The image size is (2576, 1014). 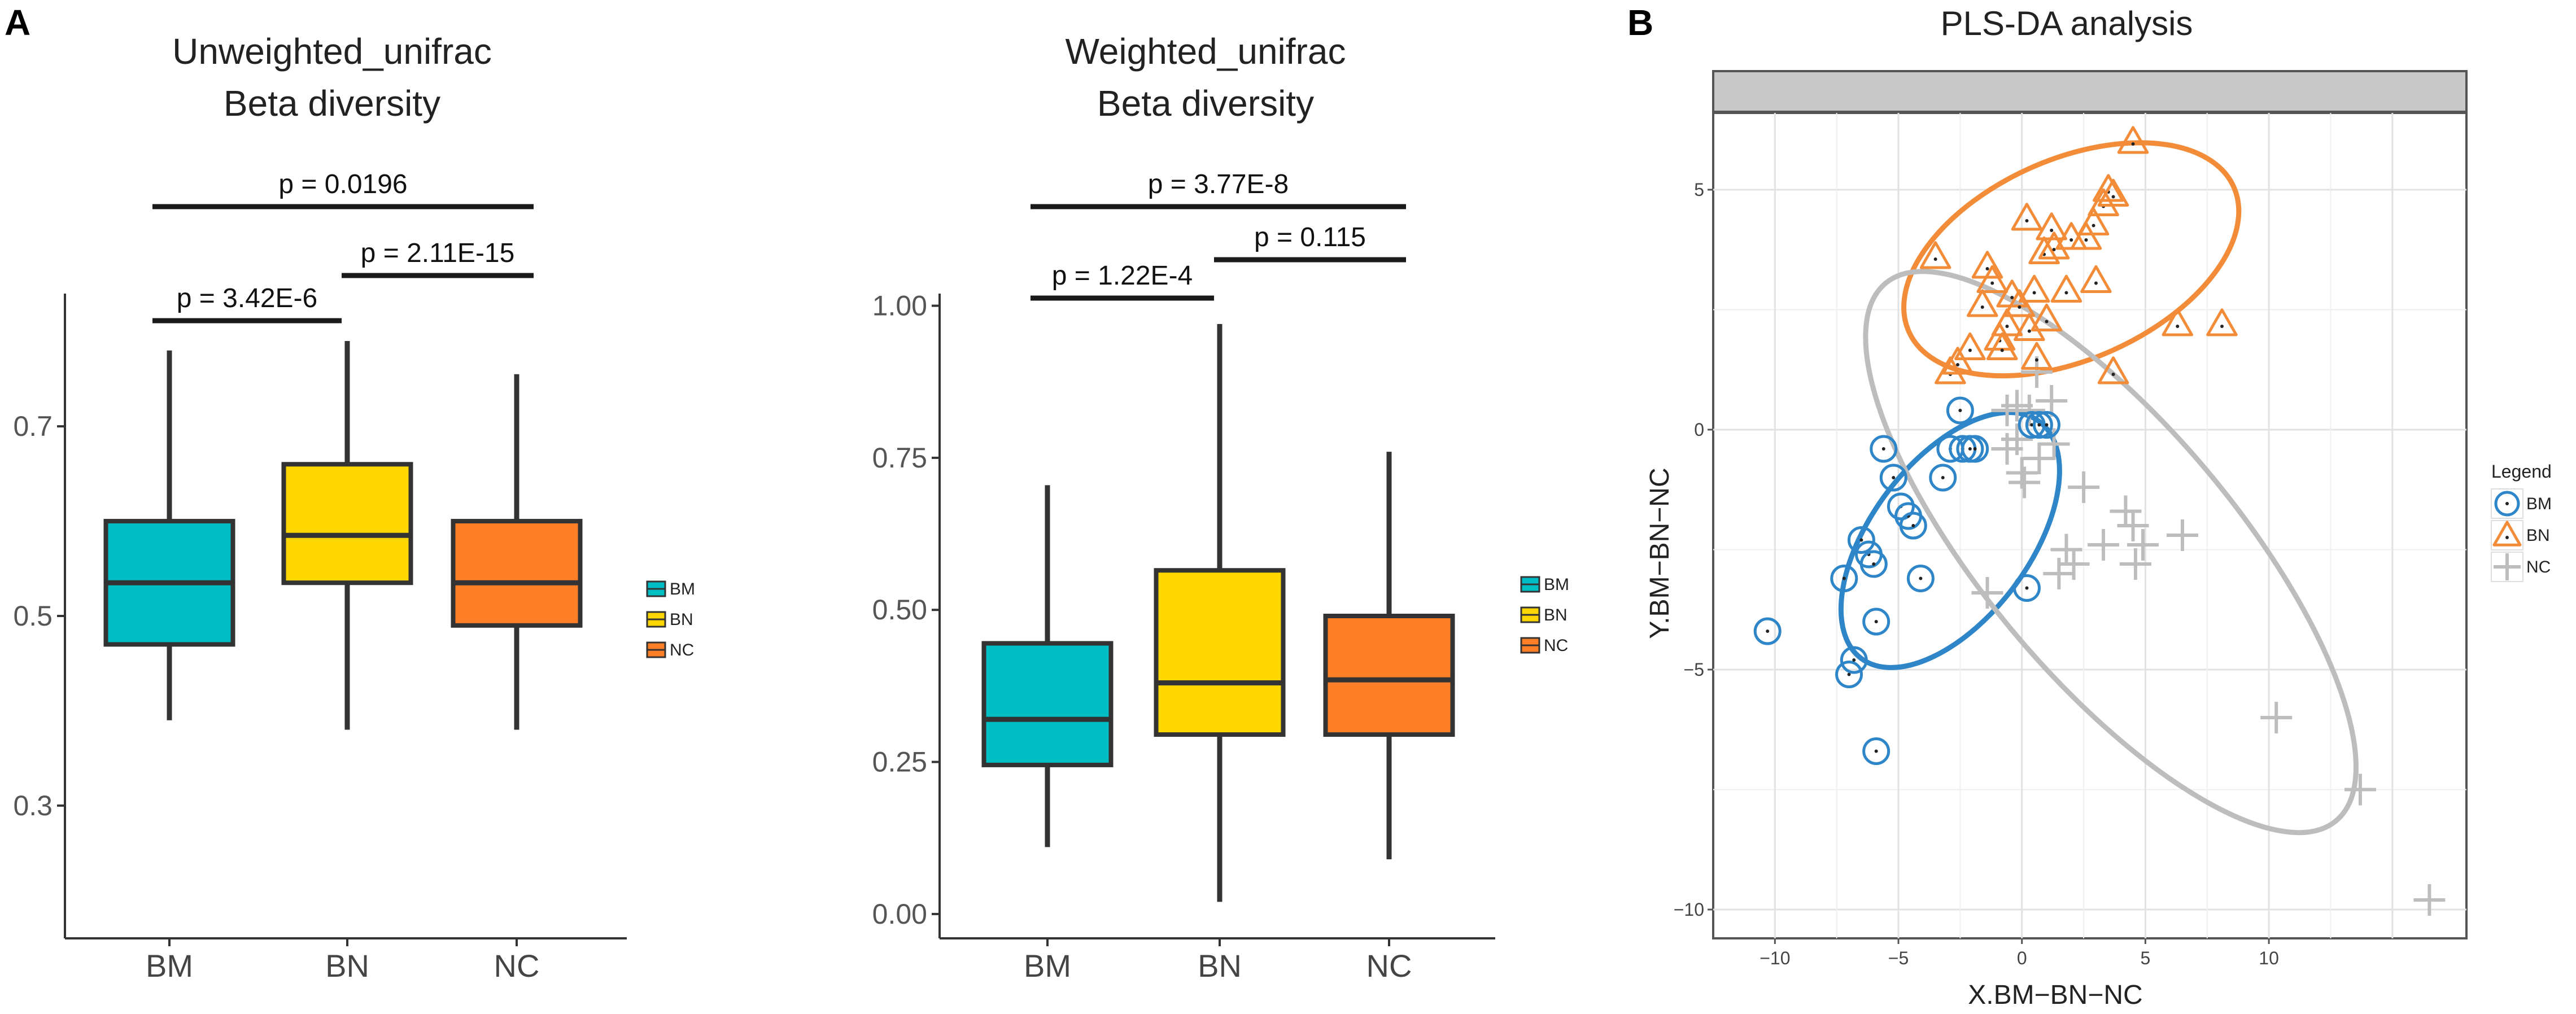 What do you see at coordinates (1122, 276) in the screenshot?
I see `p-value-label: p = 1.22E-4` at bounding box center [1122, 276].